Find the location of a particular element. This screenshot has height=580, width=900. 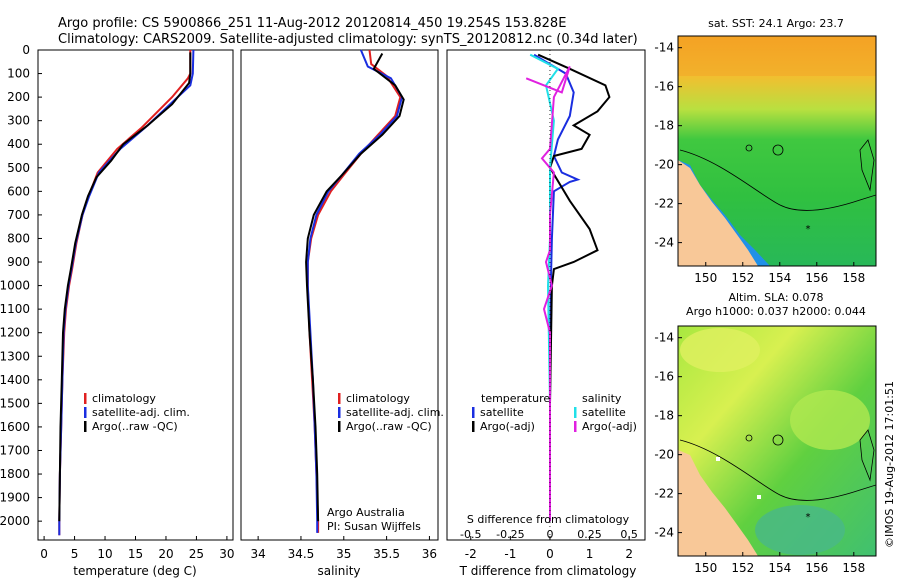

sla-lat-label: -16 is located at coordinates (664, 377).